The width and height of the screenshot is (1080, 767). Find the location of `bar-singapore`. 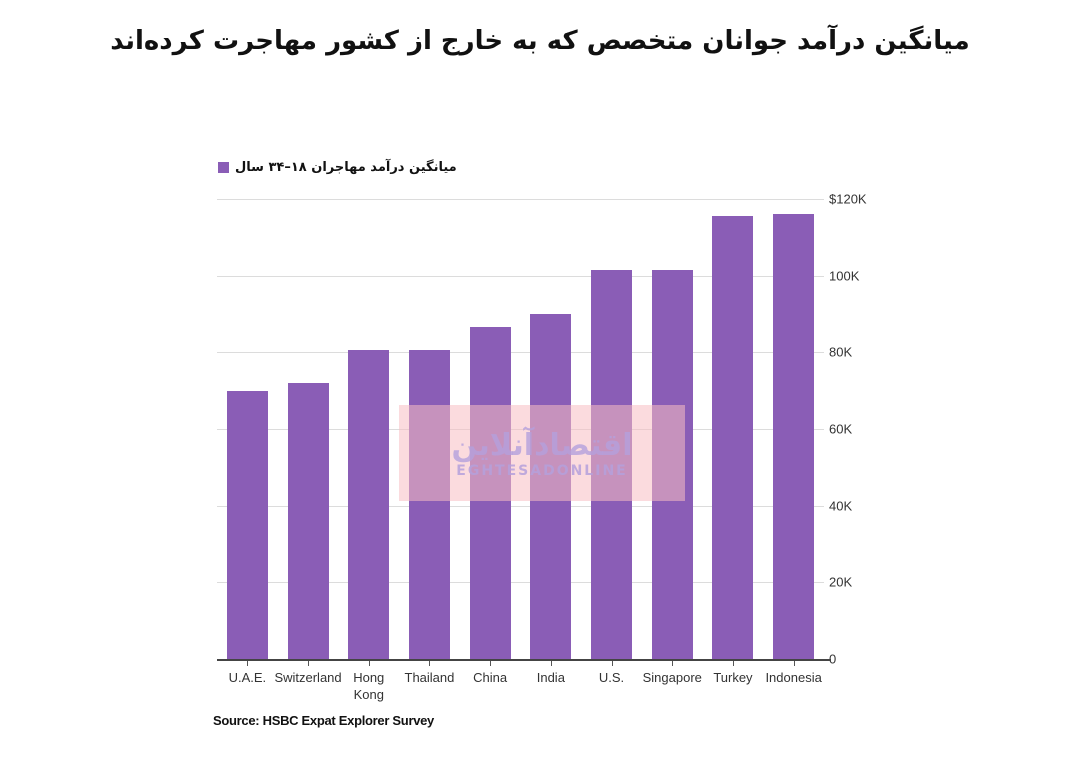

bar-singapore is located at coordinates (672, 464).